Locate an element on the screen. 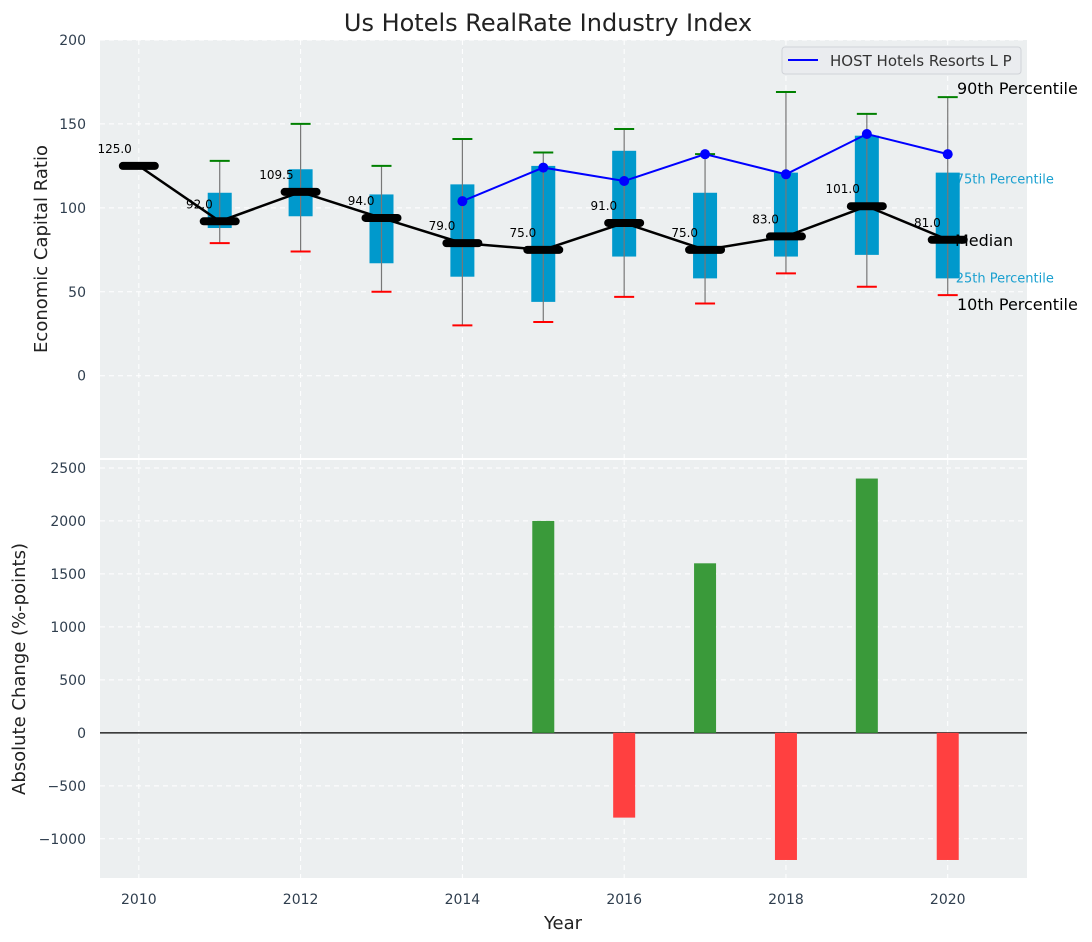 The height and width of the screenshot is (942, 1092). host-point-2014 is located at coordinates (462, 201).